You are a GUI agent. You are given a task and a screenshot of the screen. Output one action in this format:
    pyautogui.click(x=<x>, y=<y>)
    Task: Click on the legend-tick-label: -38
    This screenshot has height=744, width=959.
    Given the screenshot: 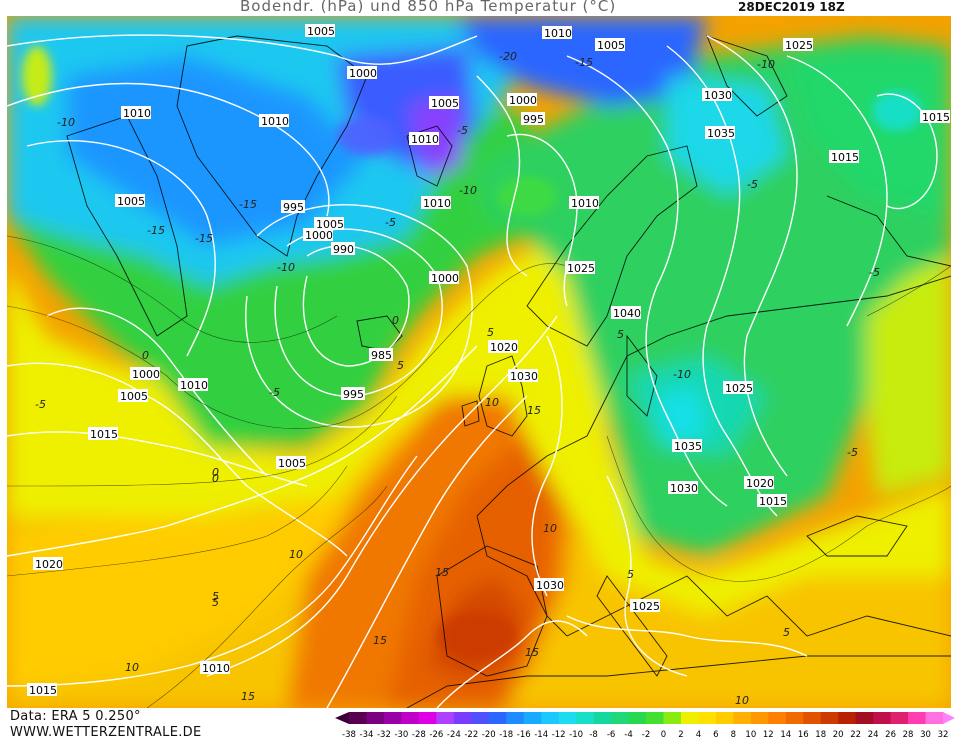 What is the action you would take?
    pyautogui.click(x=349, y=735)
    